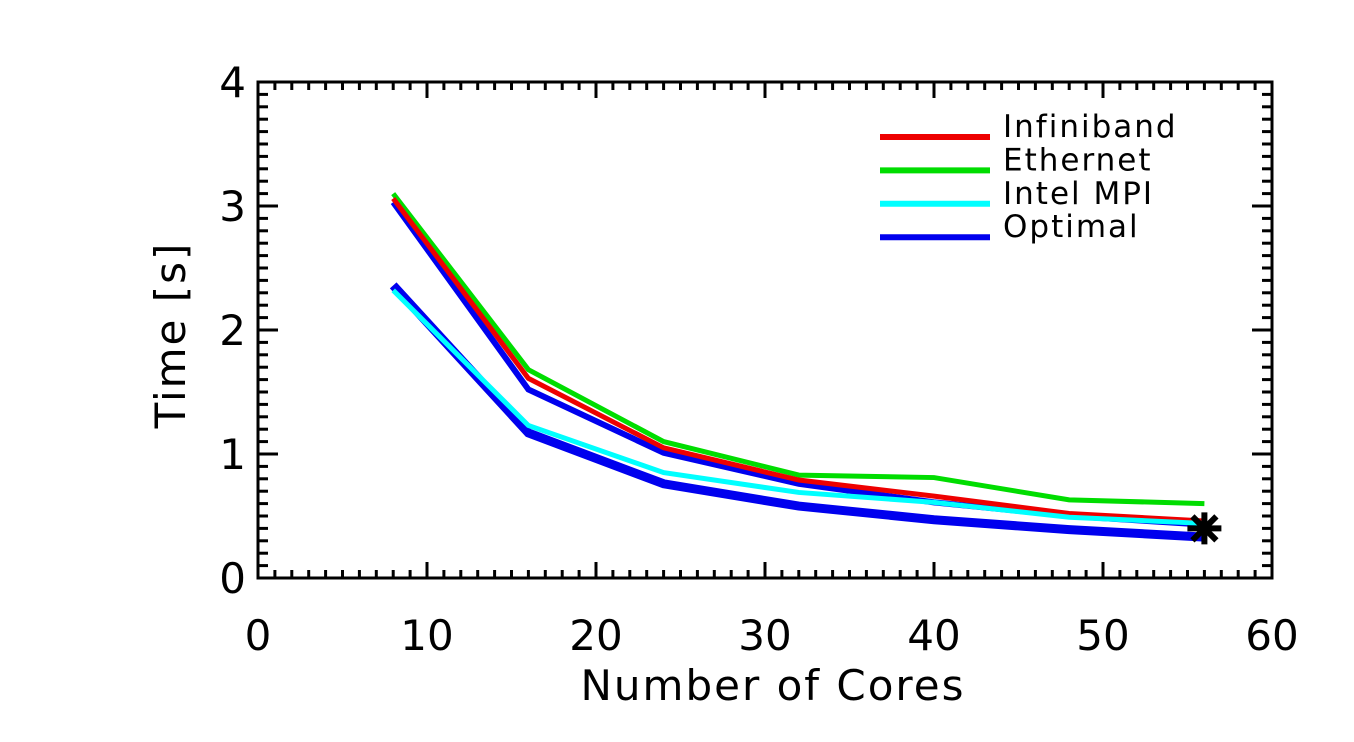 Image resolution: width=1354 pixels, height=742 pixels. What do you see at coordinates (232, 82) in the screenshot?
I see `y-tick-label: 4` at bounding box center [232, 82].